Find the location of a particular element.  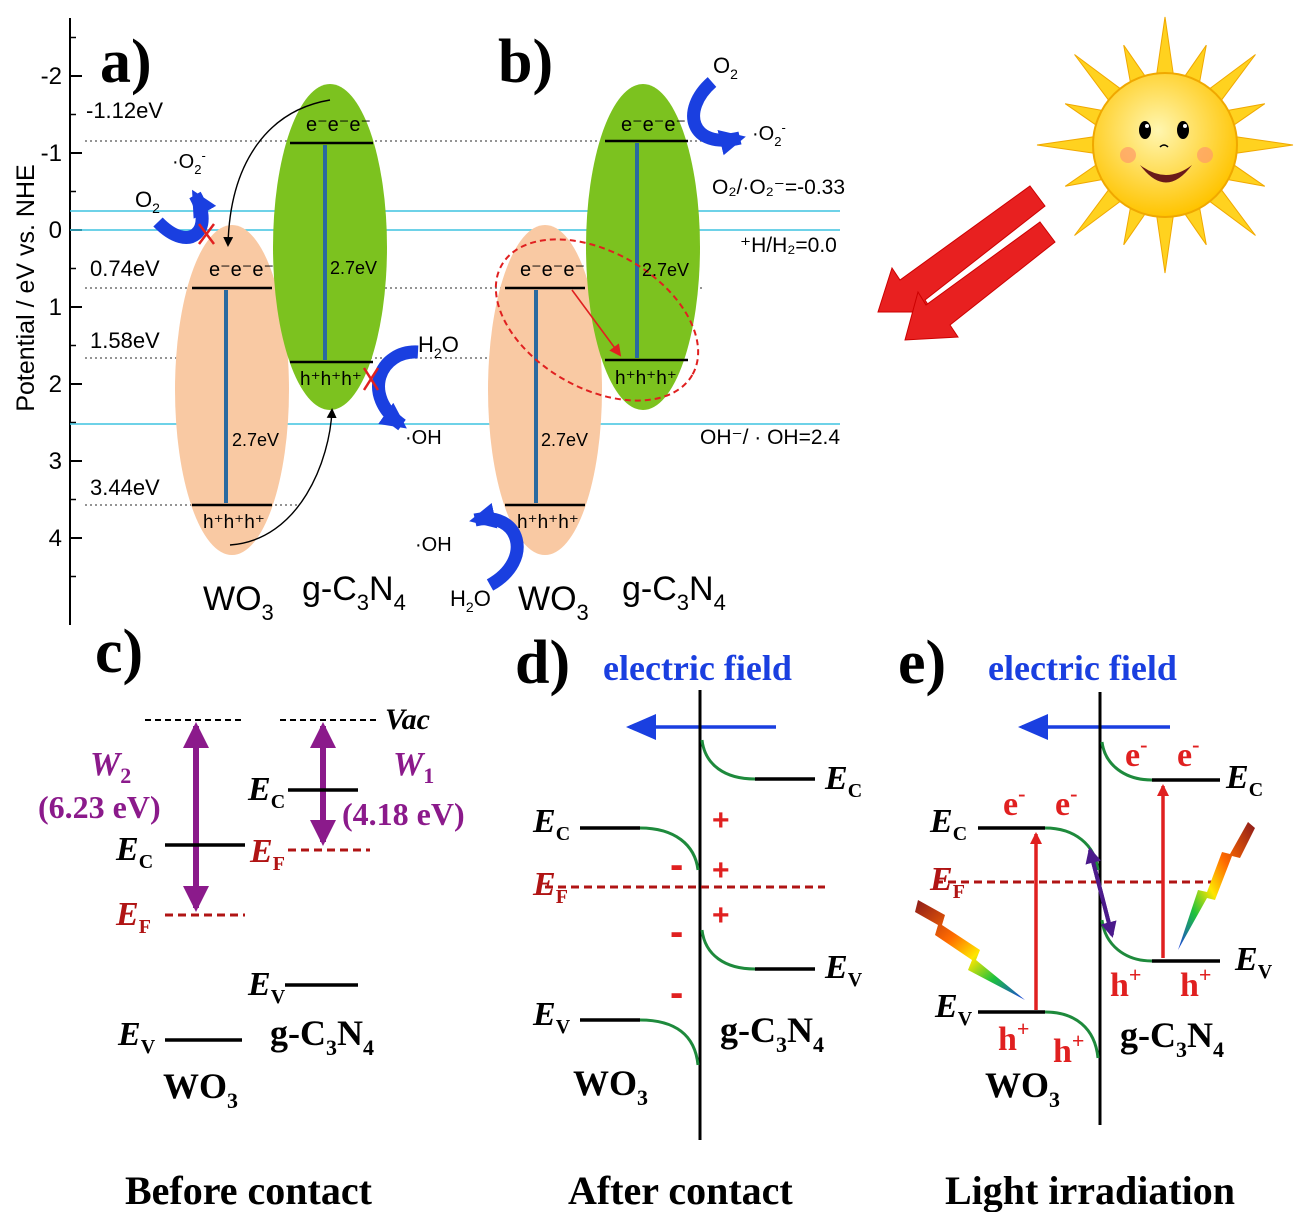

hole-transfer-arrow is located at coordinates (283, 477).